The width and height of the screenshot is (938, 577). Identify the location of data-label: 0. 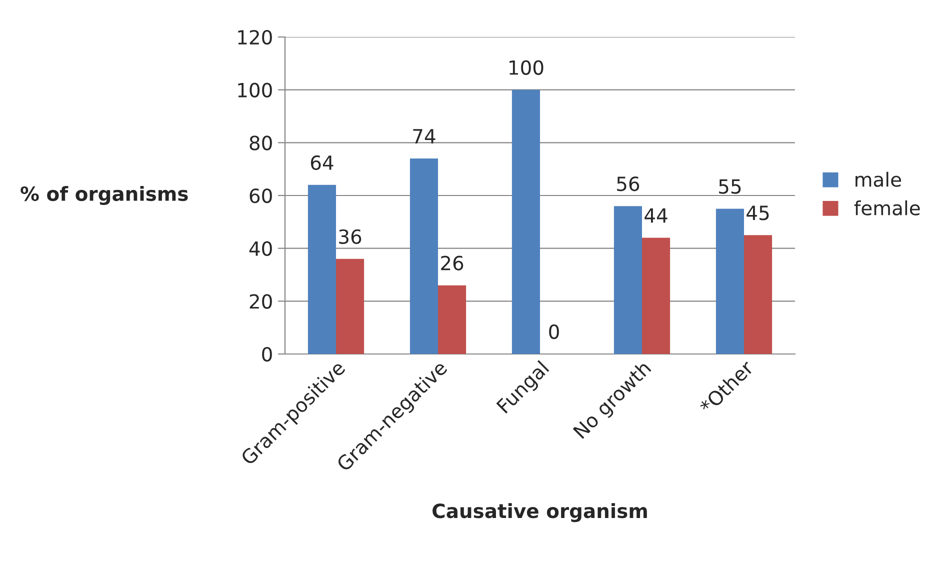
(554, 332).